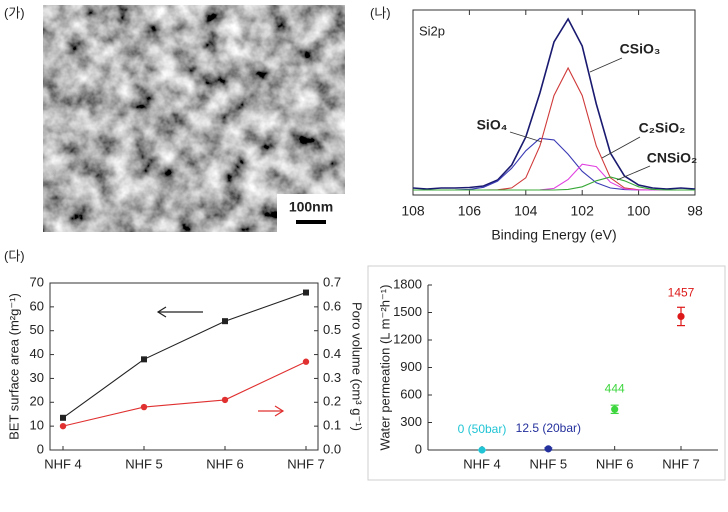  What do you see at coordinates (332, 329) in the screenshot?
I see `y2-tick-label: 0.5` at bounding box center [332, 329].